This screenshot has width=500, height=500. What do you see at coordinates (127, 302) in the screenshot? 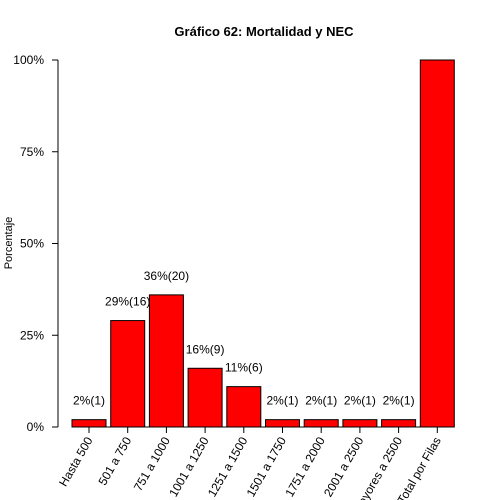
I see `data-label: 29%(16)` at bounding box center [127, 302].